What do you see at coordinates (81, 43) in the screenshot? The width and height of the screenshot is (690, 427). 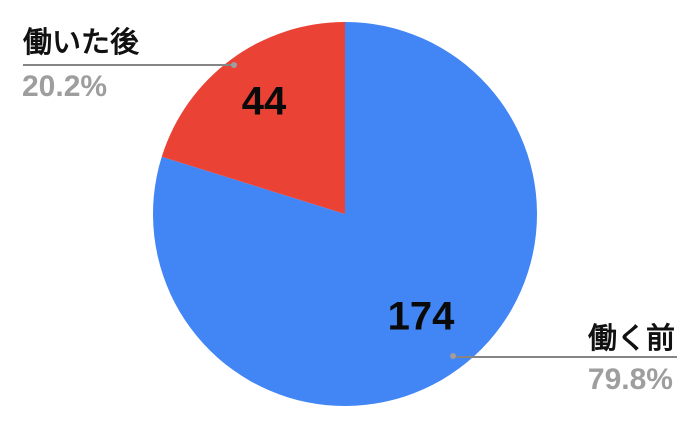 I see `callout-title-after-working: 働いた後` at bounding box center [81, 43].